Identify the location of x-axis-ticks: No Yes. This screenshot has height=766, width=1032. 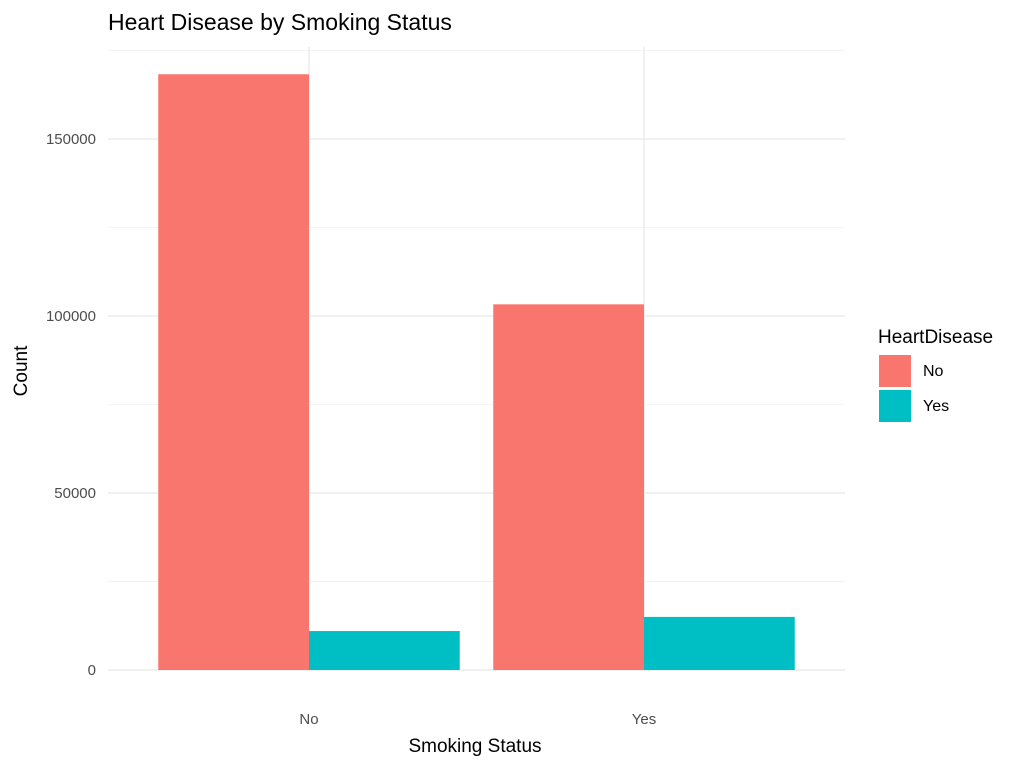
(477, 719).